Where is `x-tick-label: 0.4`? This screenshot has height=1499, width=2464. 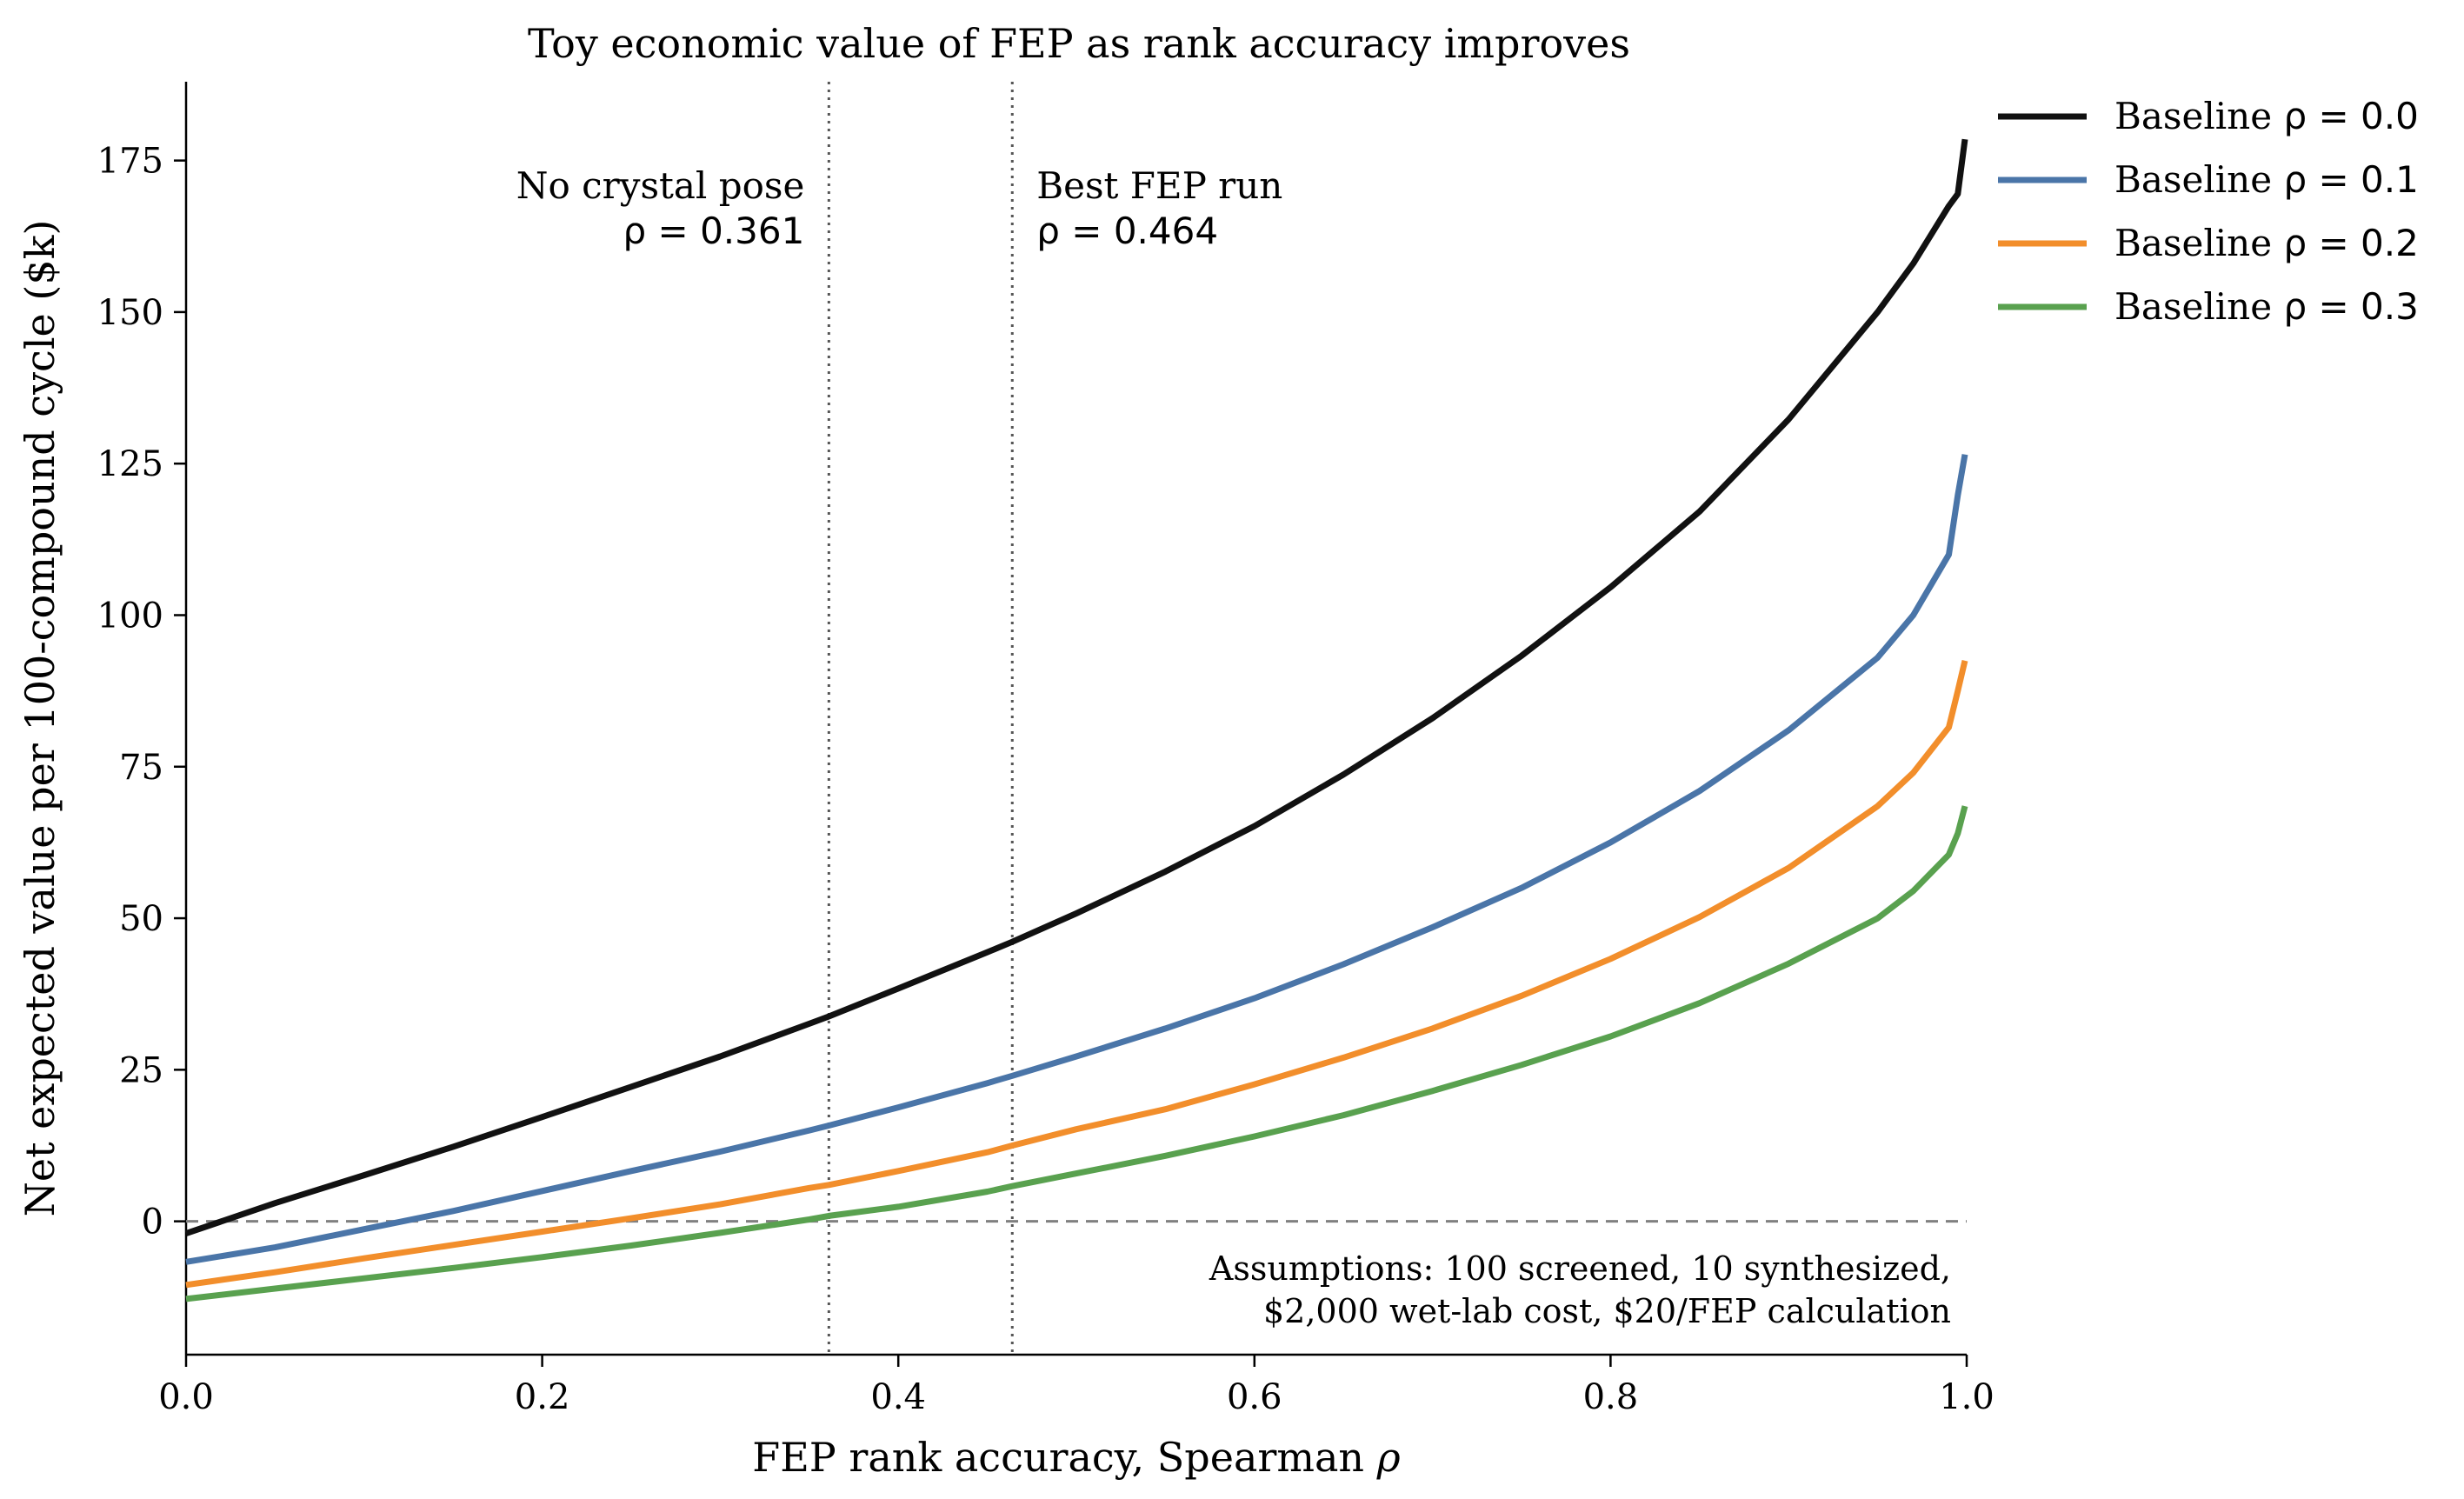
x-tick-label: 0.4 is located at coordinates (898, 1397).